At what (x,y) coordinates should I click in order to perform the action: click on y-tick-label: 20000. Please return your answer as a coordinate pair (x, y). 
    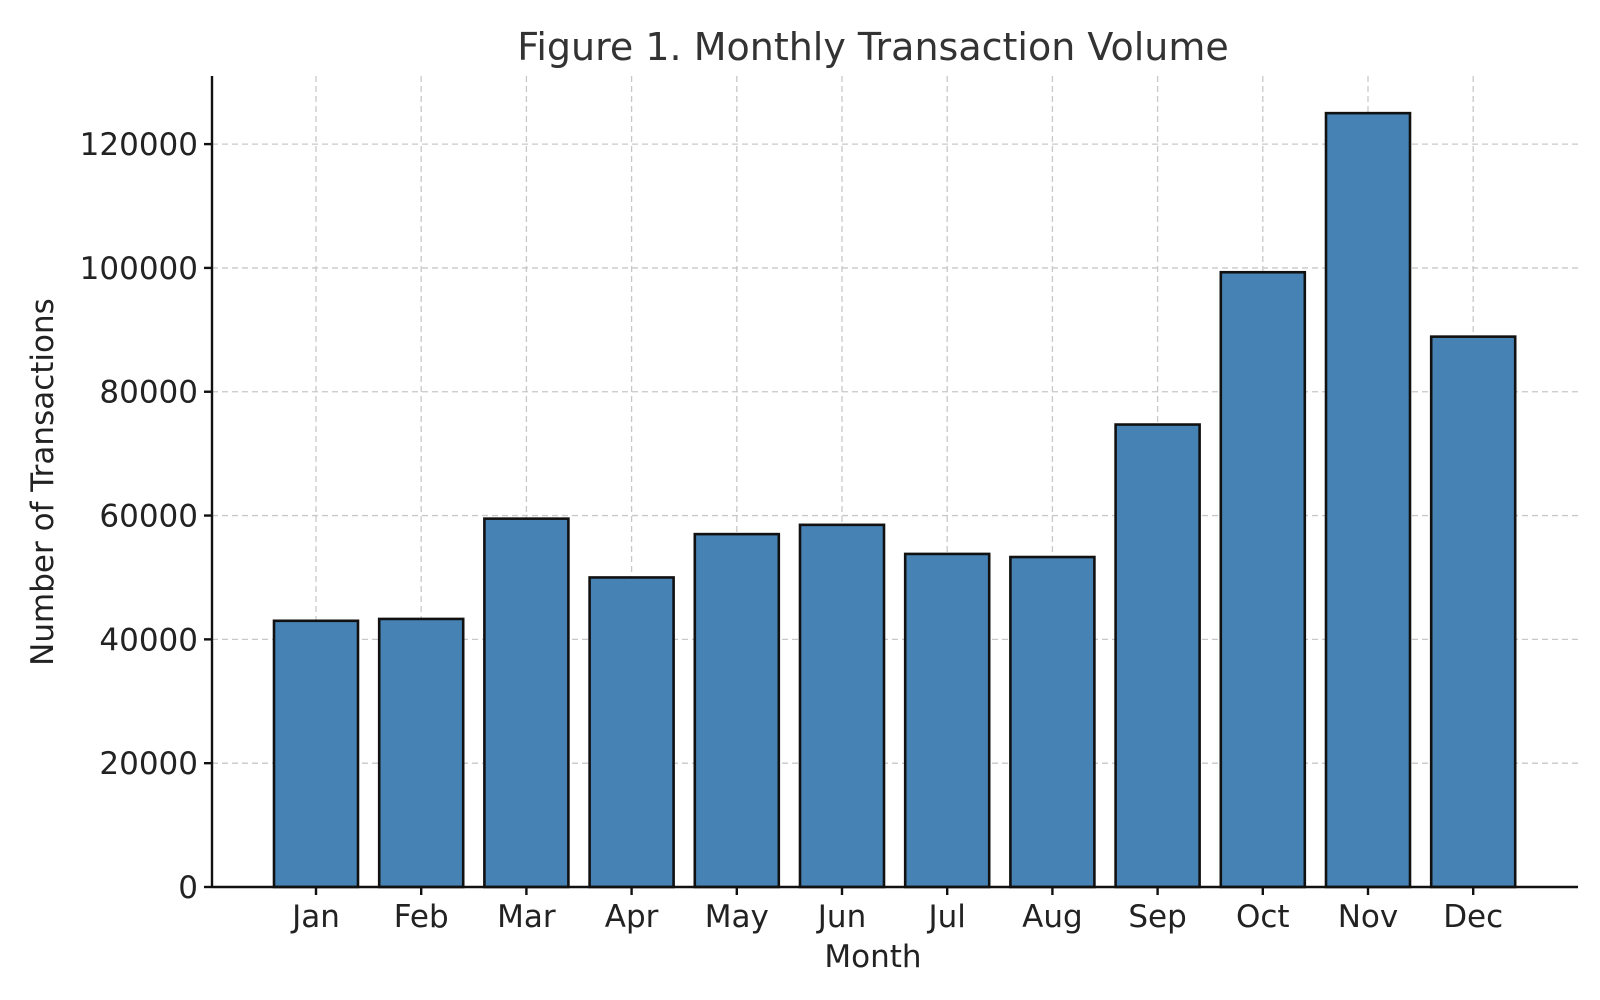
    Looking at the image, I should click on (148, 764).